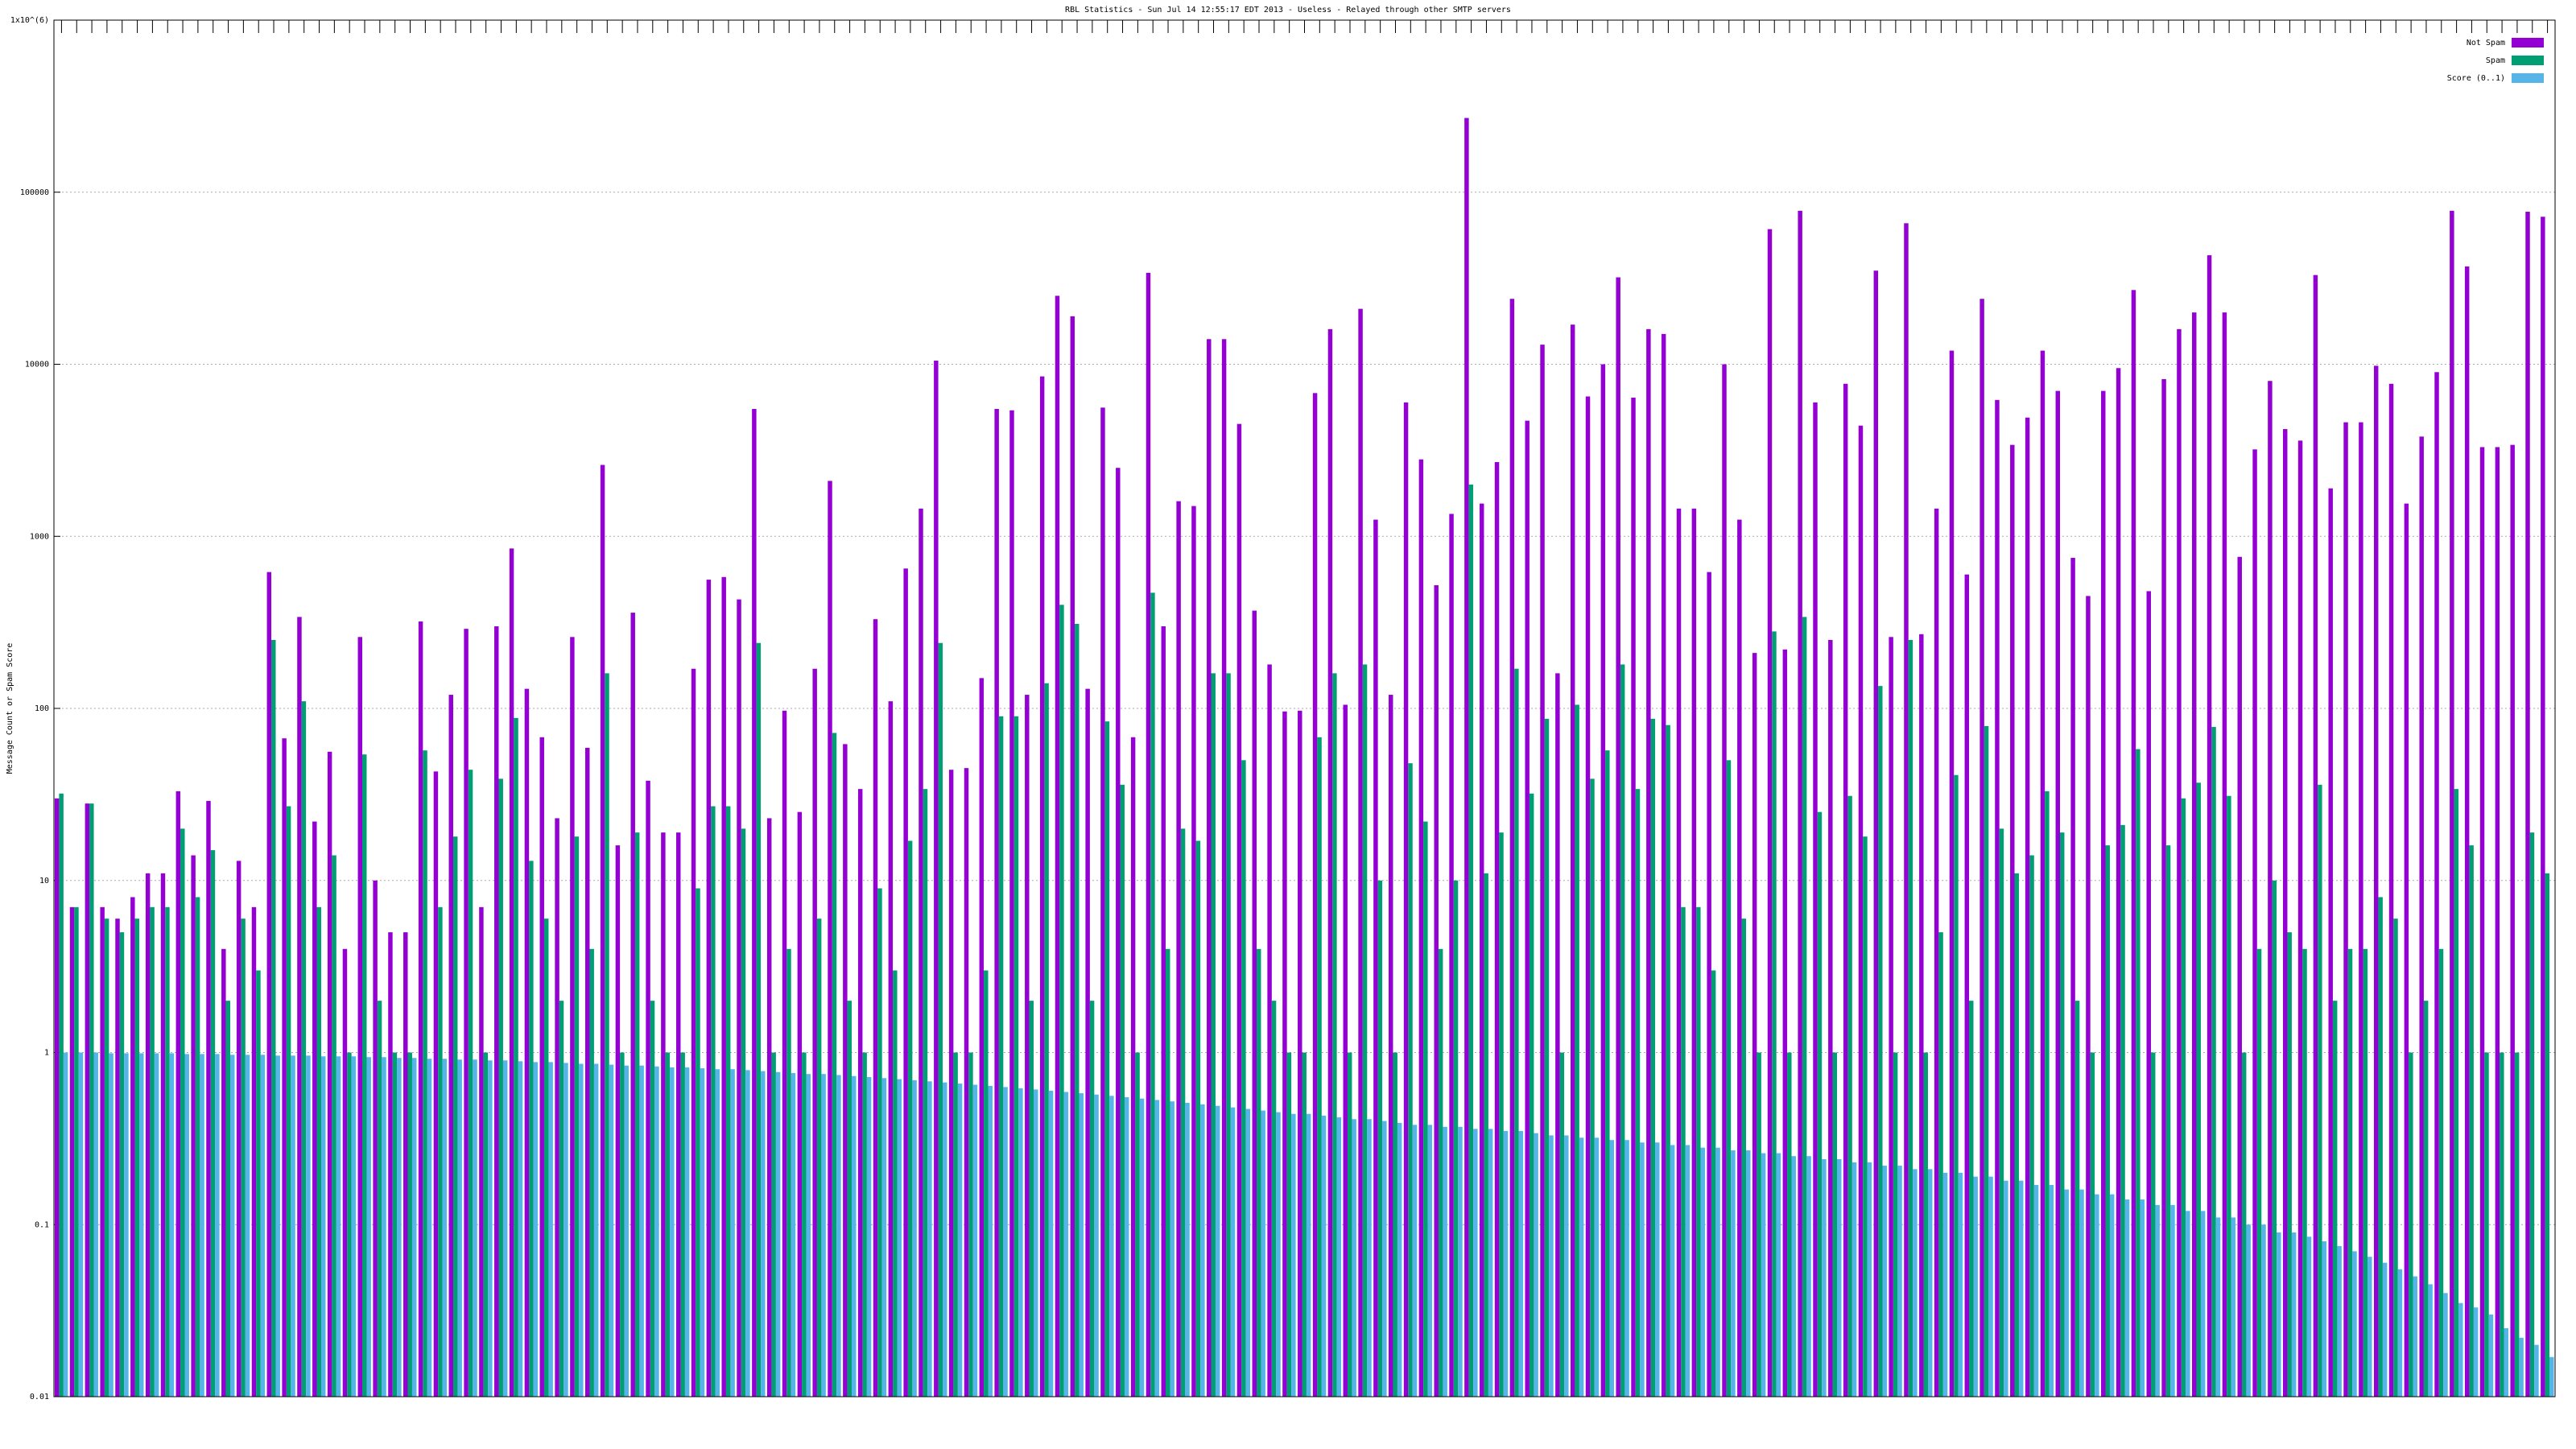 This screenshot has width=2576, height=1449. What do you see at coordinates (37, 365) in the screenshot?
I see `y-tick-label: 10000` at bounding box center [37, 365].